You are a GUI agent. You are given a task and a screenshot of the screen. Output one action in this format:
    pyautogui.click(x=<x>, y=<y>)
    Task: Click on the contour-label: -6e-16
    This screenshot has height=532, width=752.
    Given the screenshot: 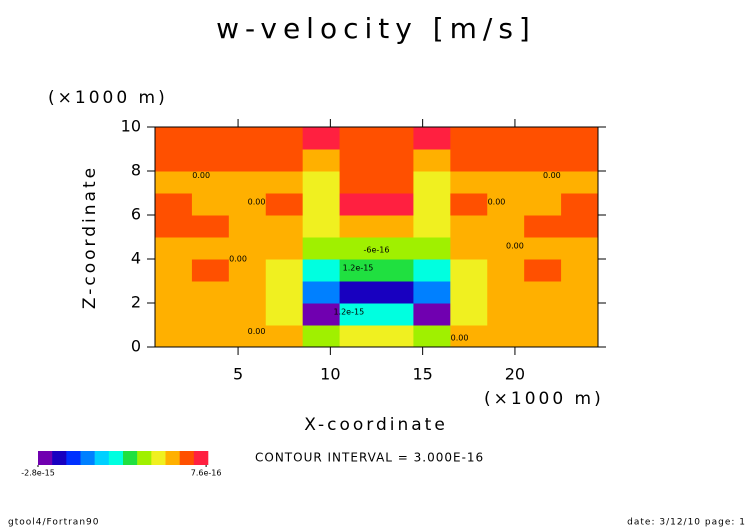 What is the action you would take?
    pyautogui.click(x=377, y=250)
    